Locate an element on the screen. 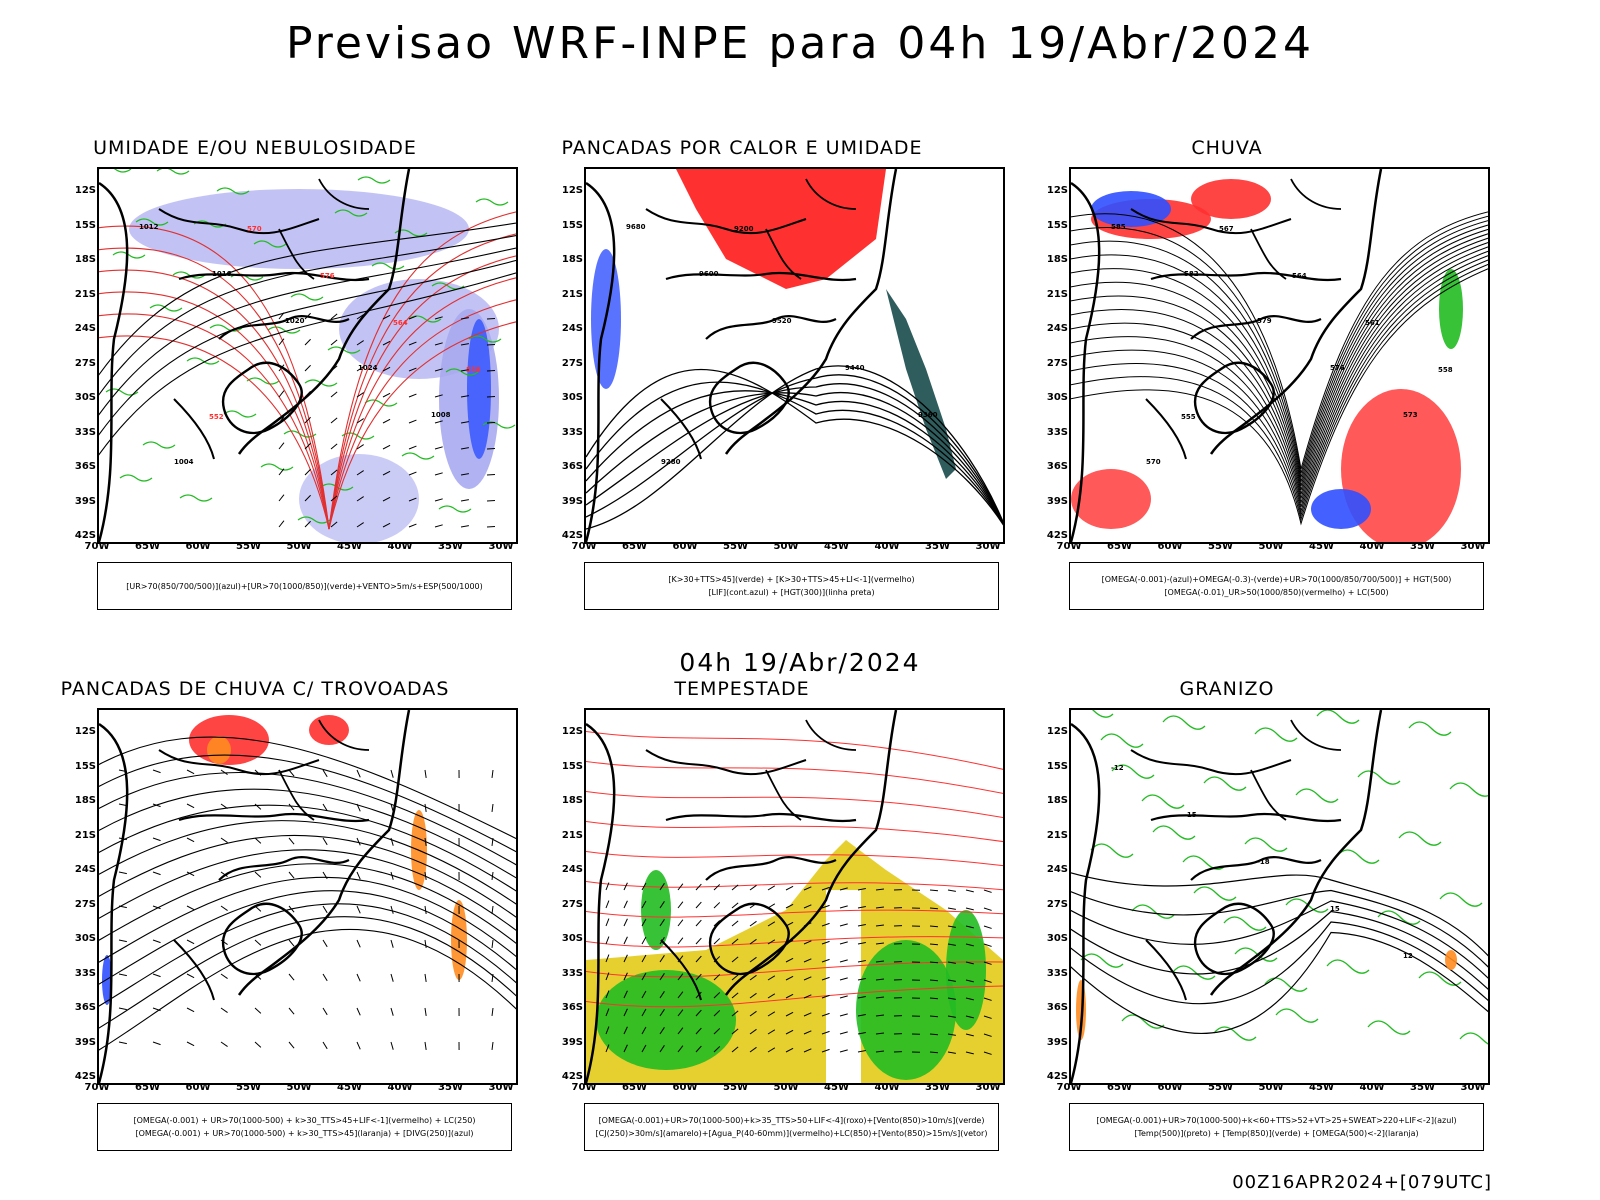 Image resolution: width=1600 pixels, height=1200 pixels. latitude-tick-label: 15S is located at coordinates (572, 766).